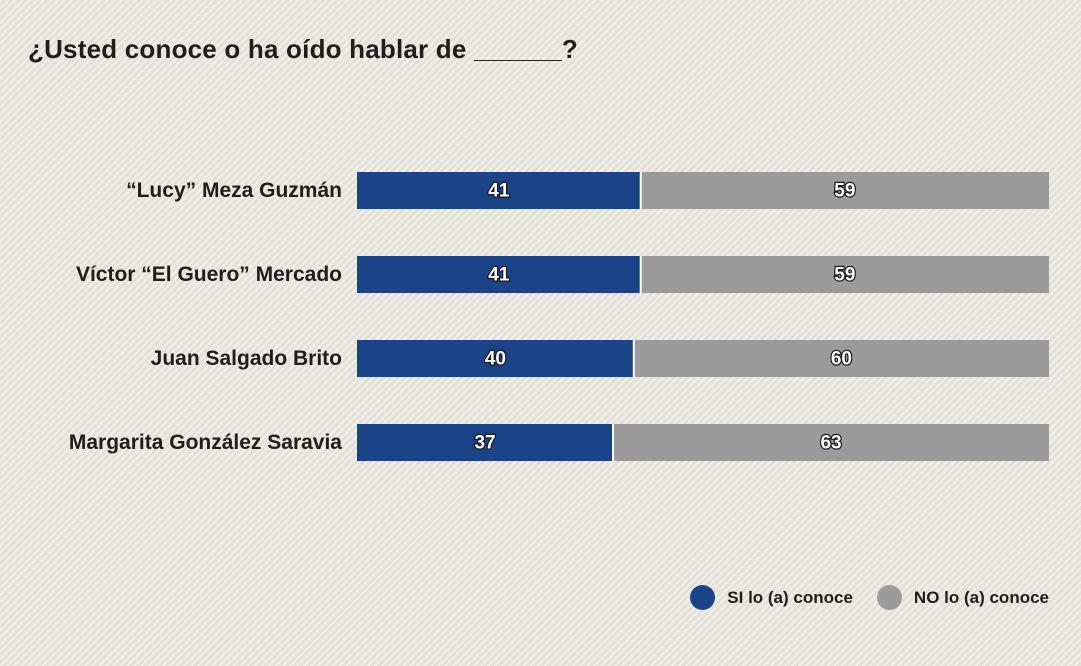  What do you see at coordinates (205, 442) in the screenshot?
I see `category-label: Margarita González Saravia` at bounding box center [205, 442].